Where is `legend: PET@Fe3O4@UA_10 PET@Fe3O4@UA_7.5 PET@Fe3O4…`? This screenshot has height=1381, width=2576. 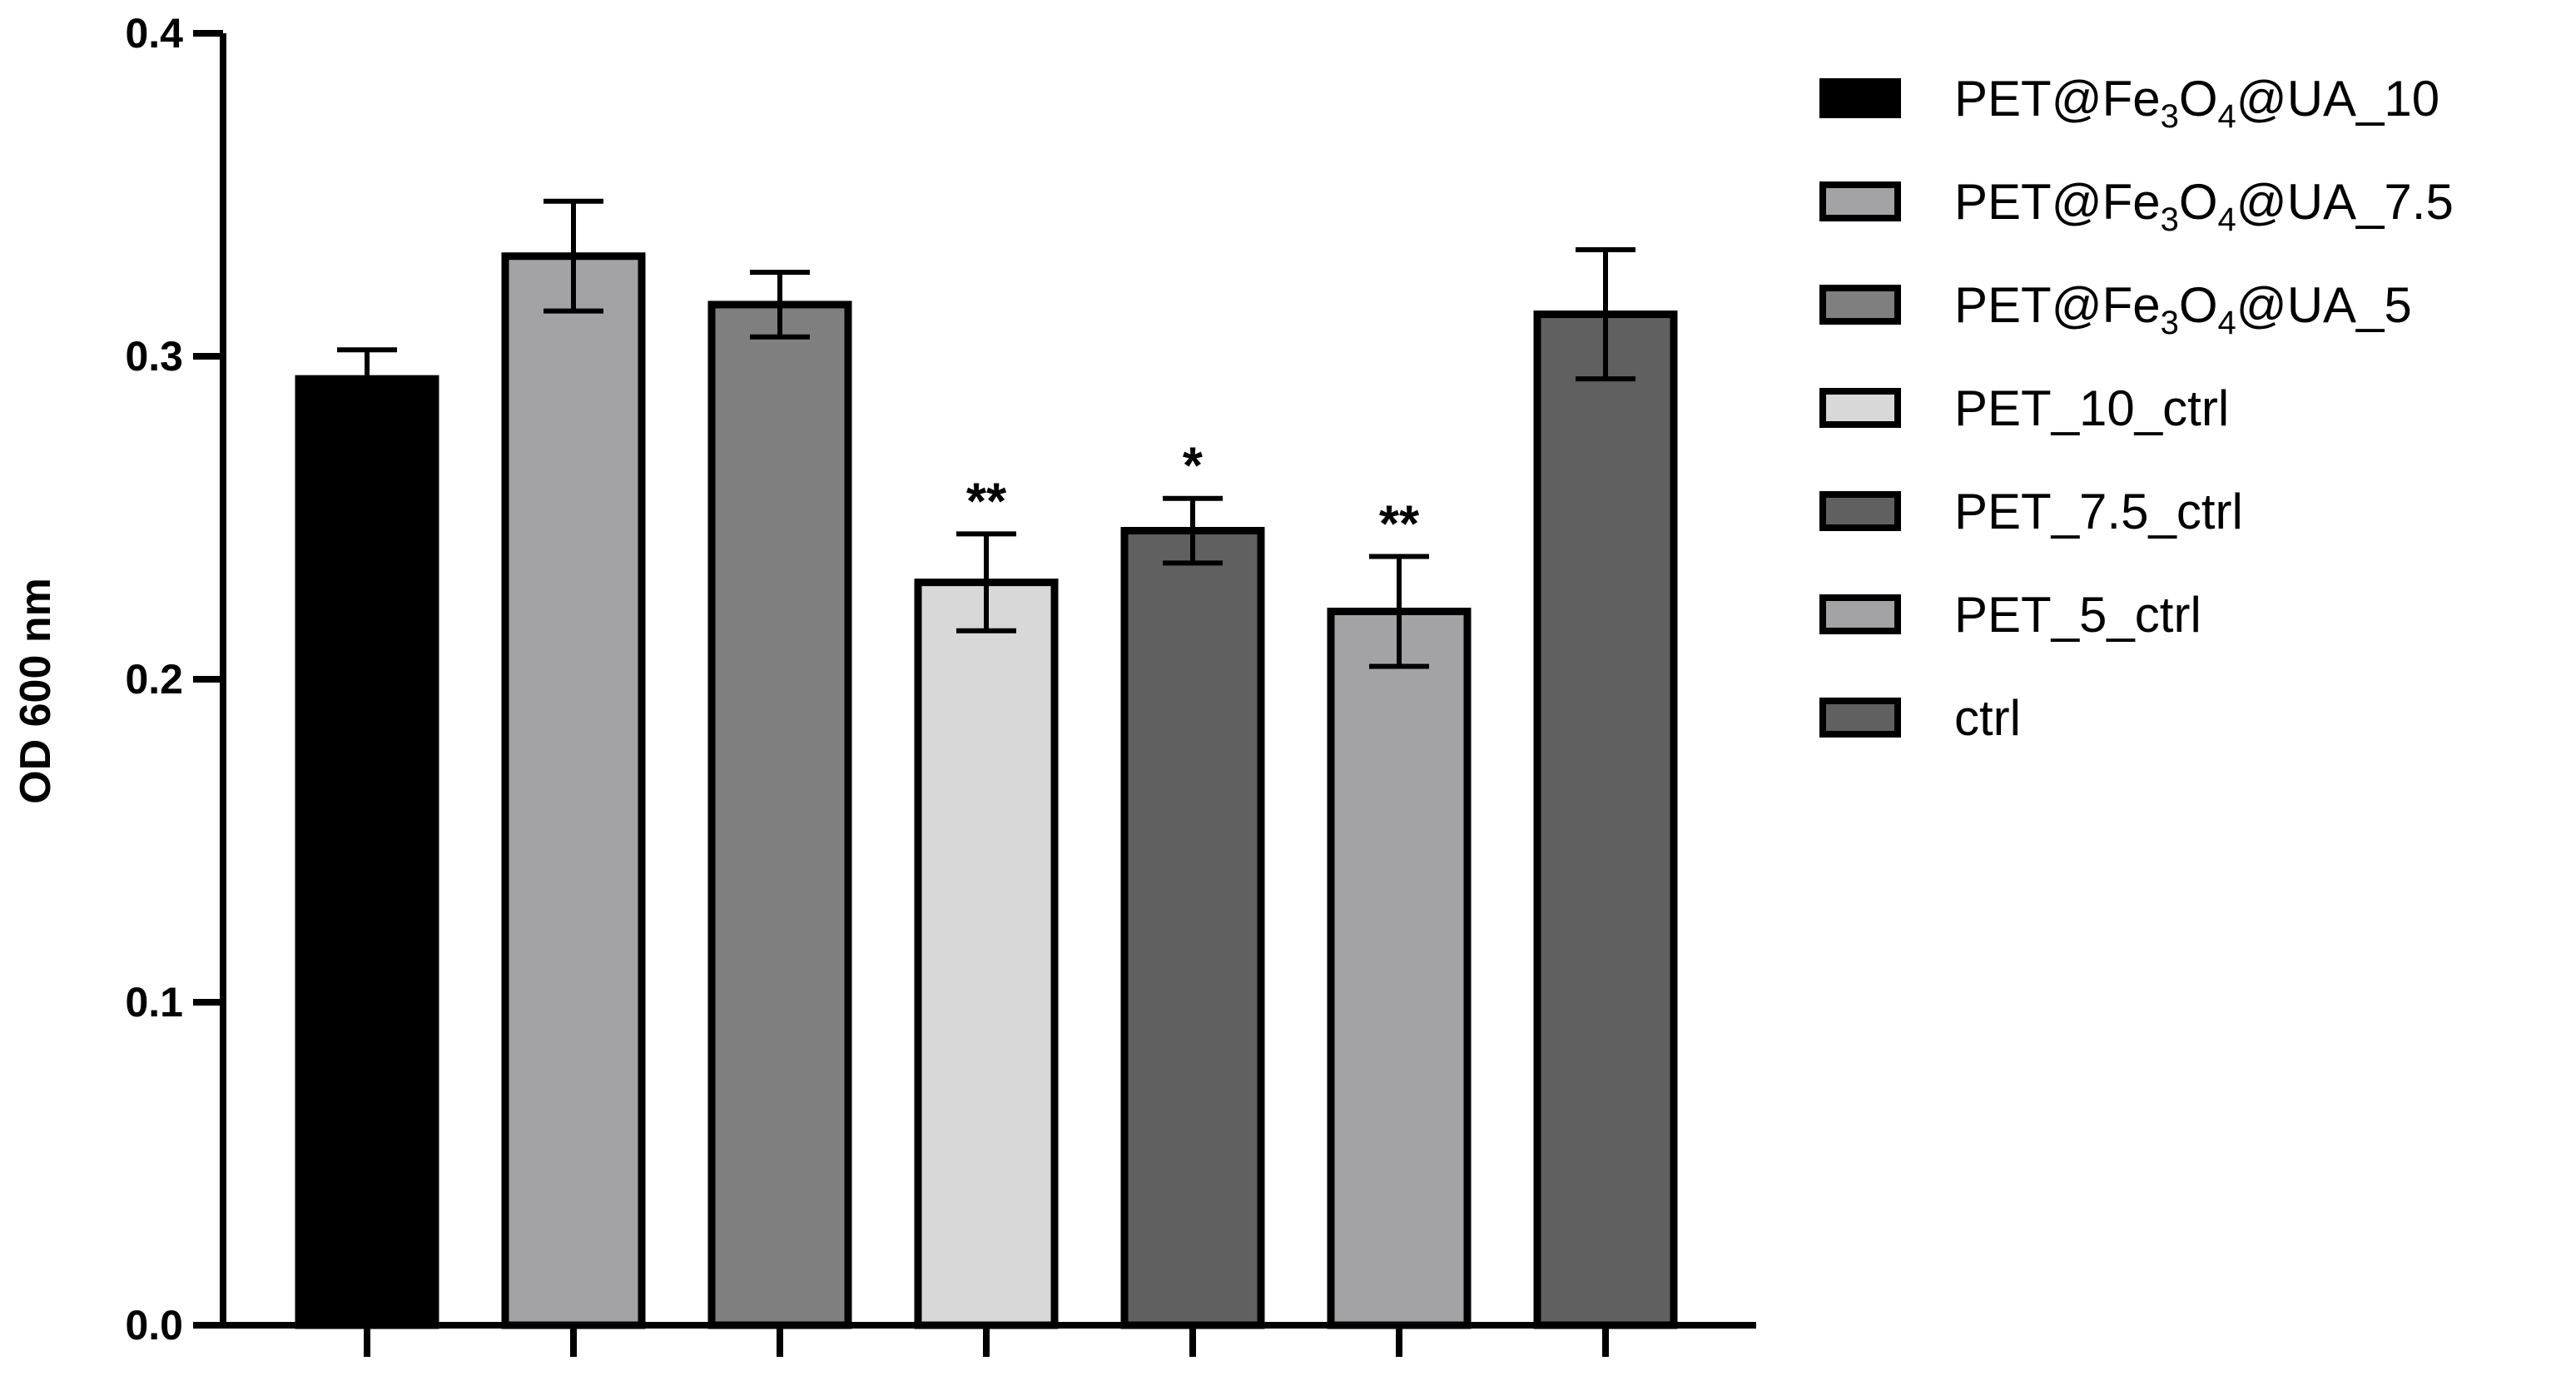
legend: PET@Fe3O4@UA_10 PET@Fe3O4@UA_7.5 PET@Fe3O4… is located at coordinates (2136, 408).